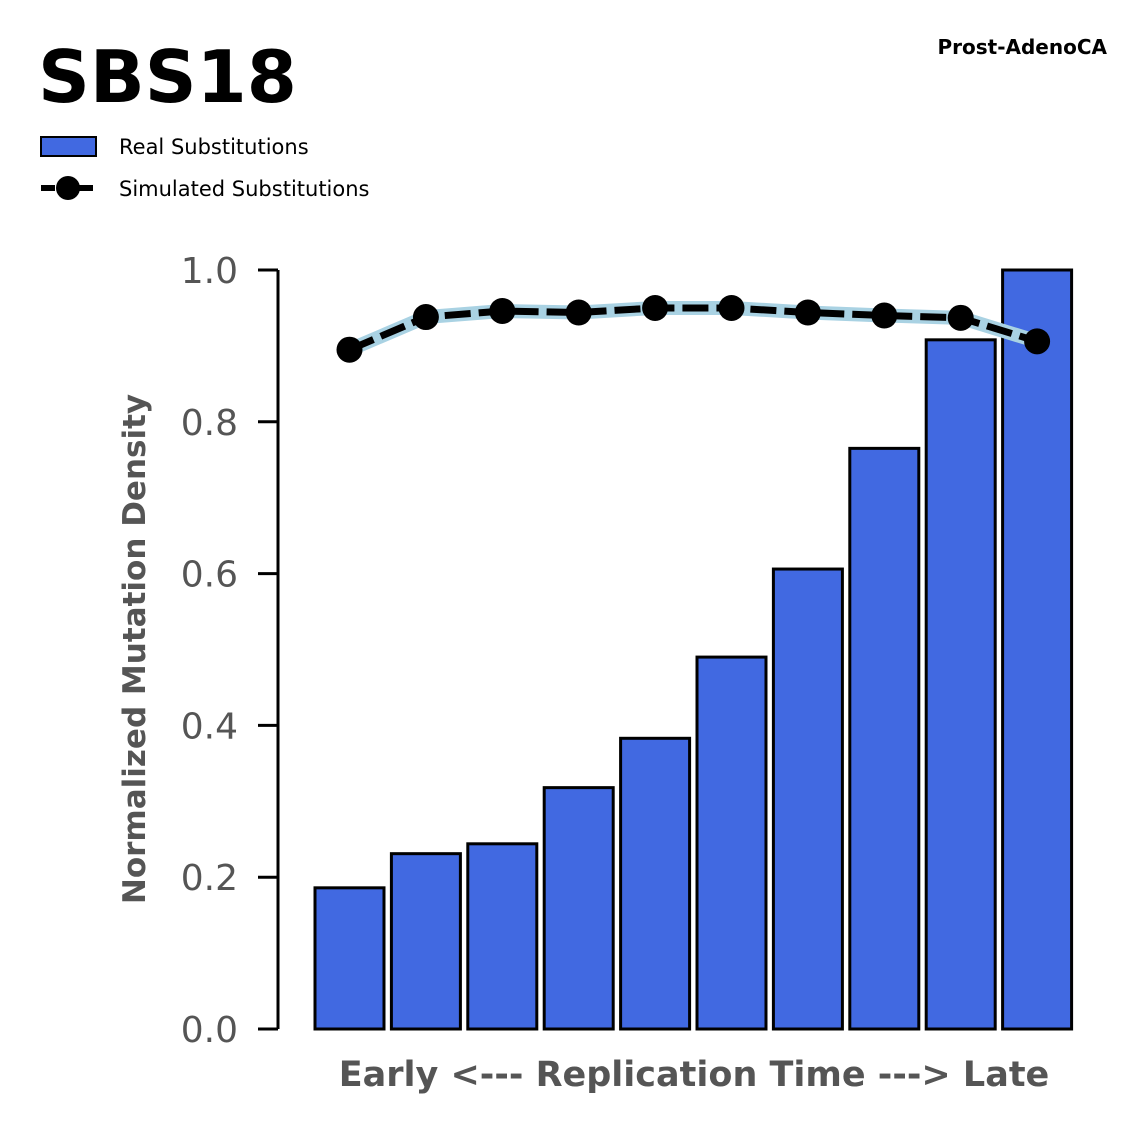 The image size is (1147, 1125). I want to click on y-tick-label: 0.6, so click(209, 575).